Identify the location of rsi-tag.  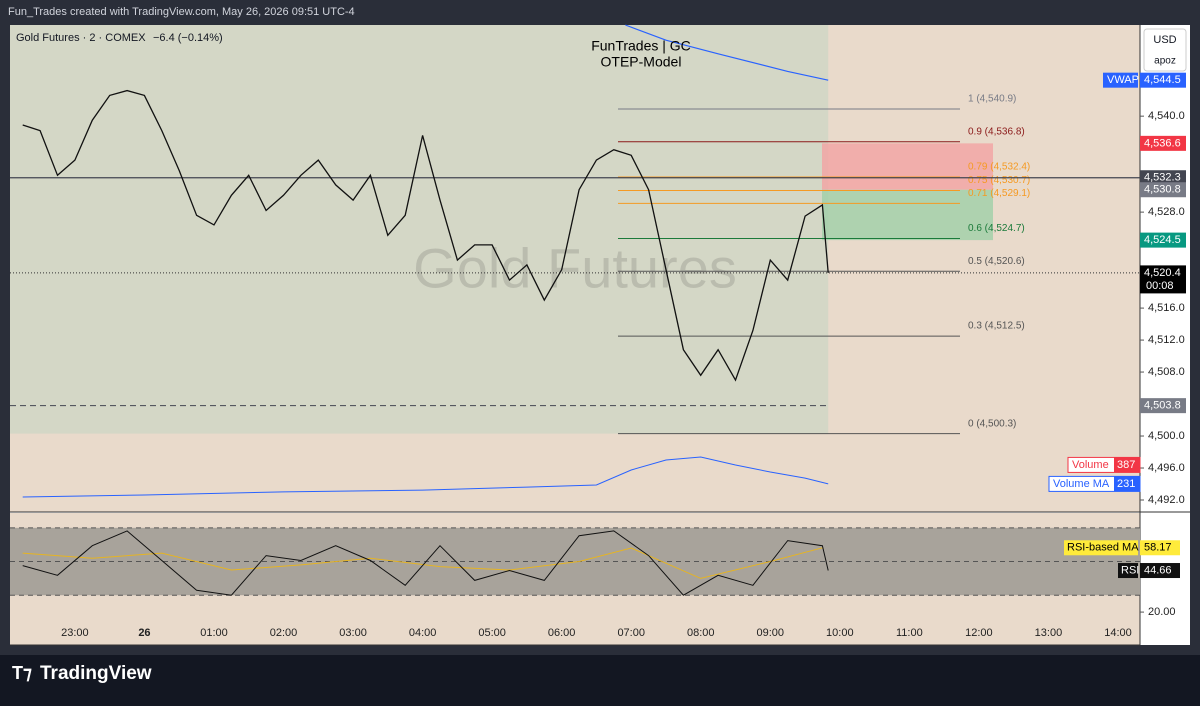
(1128, 571).